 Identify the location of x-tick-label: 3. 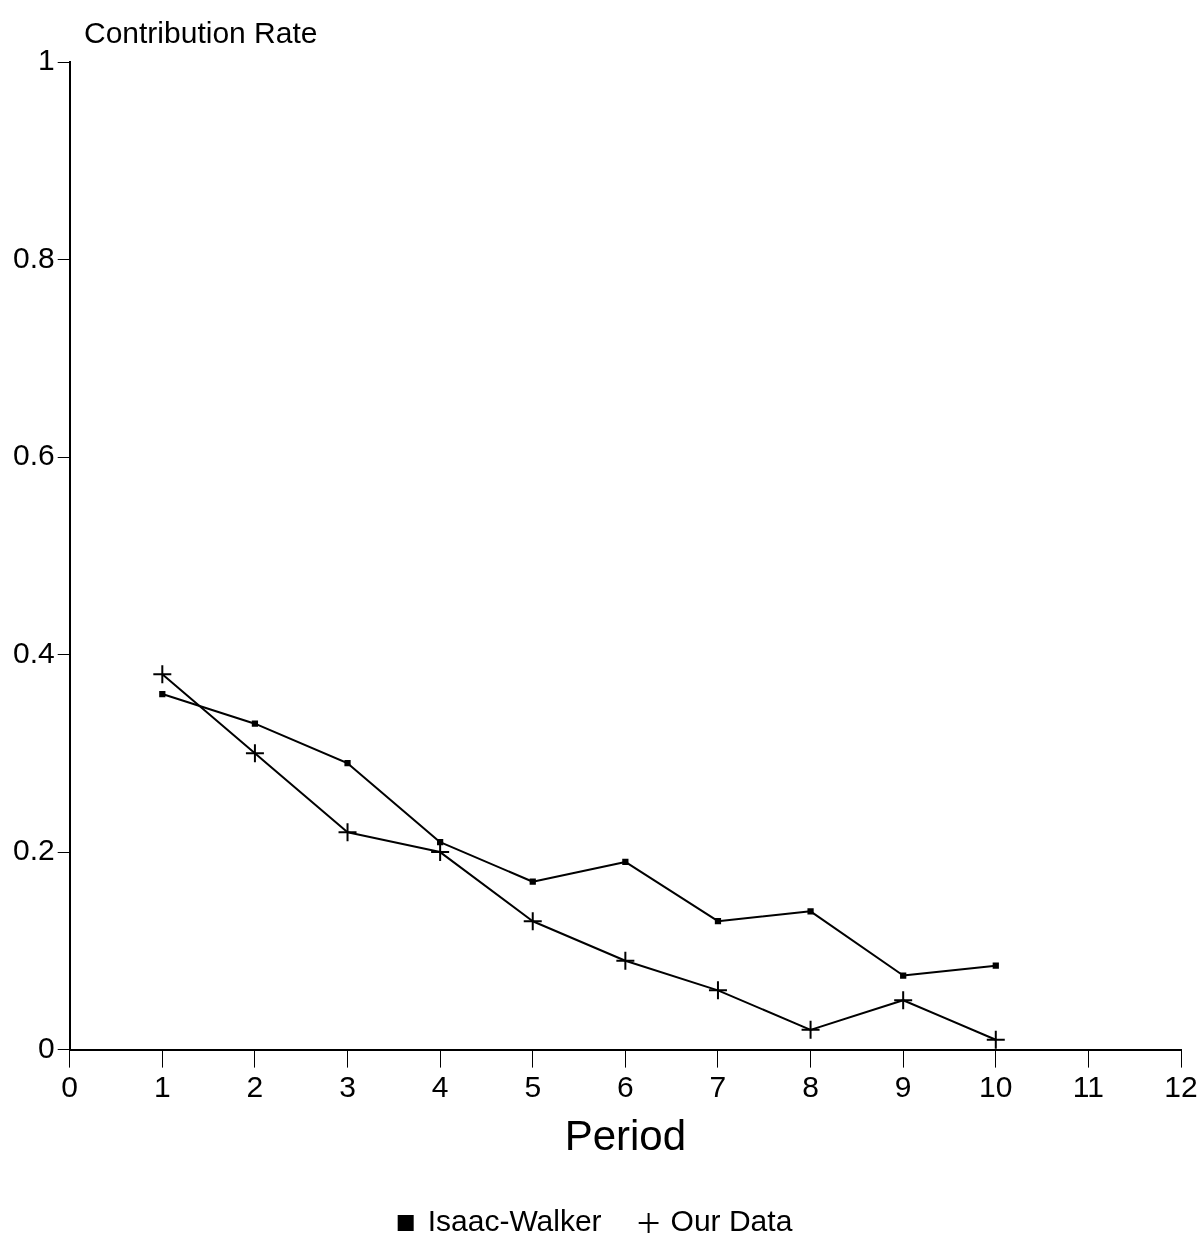
(347, 1086).